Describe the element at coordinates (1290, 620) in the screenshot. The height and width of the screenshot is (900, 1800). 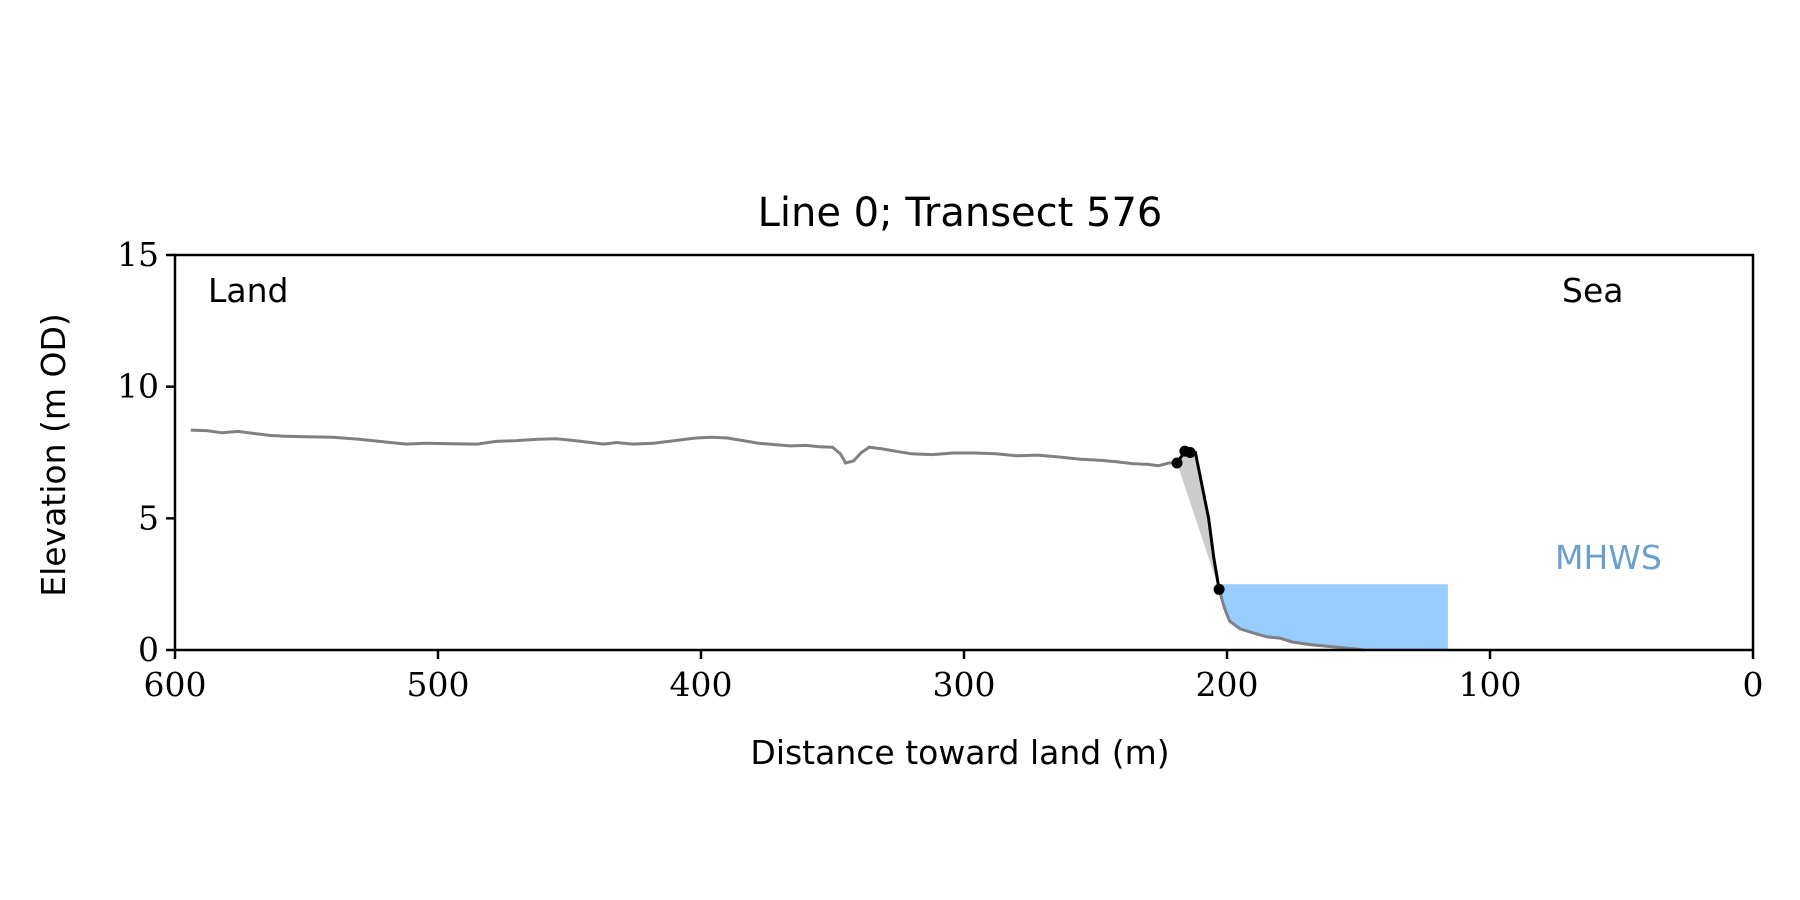
I see `toe-line` at that location.